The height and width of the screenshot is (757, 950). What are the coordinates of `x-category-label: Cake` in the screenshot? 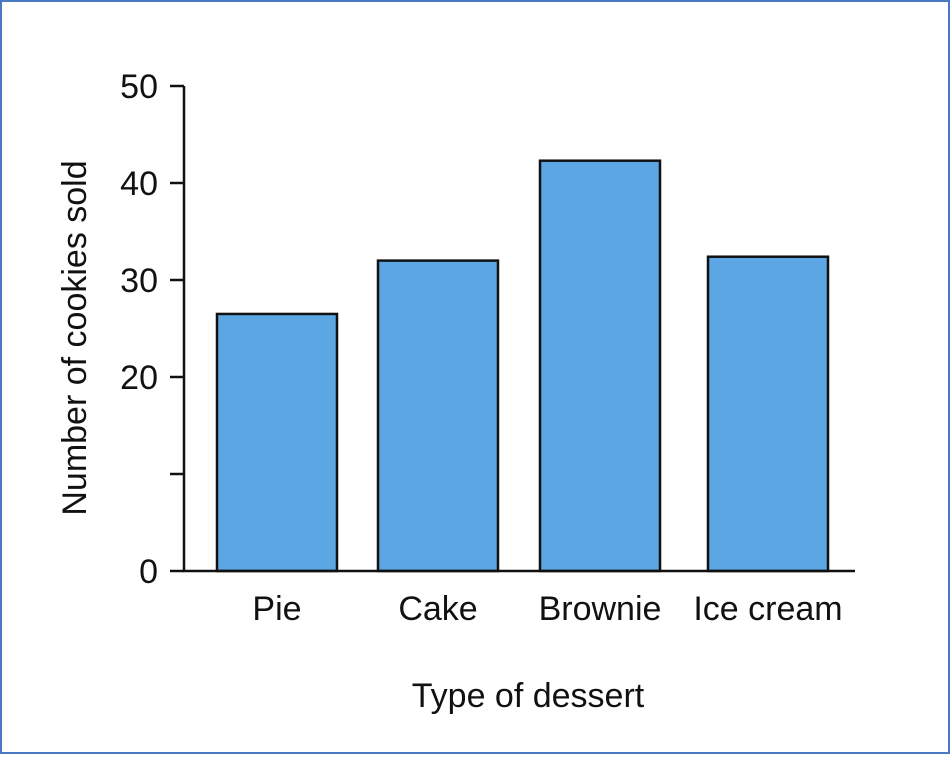 It's located at (437, 609).